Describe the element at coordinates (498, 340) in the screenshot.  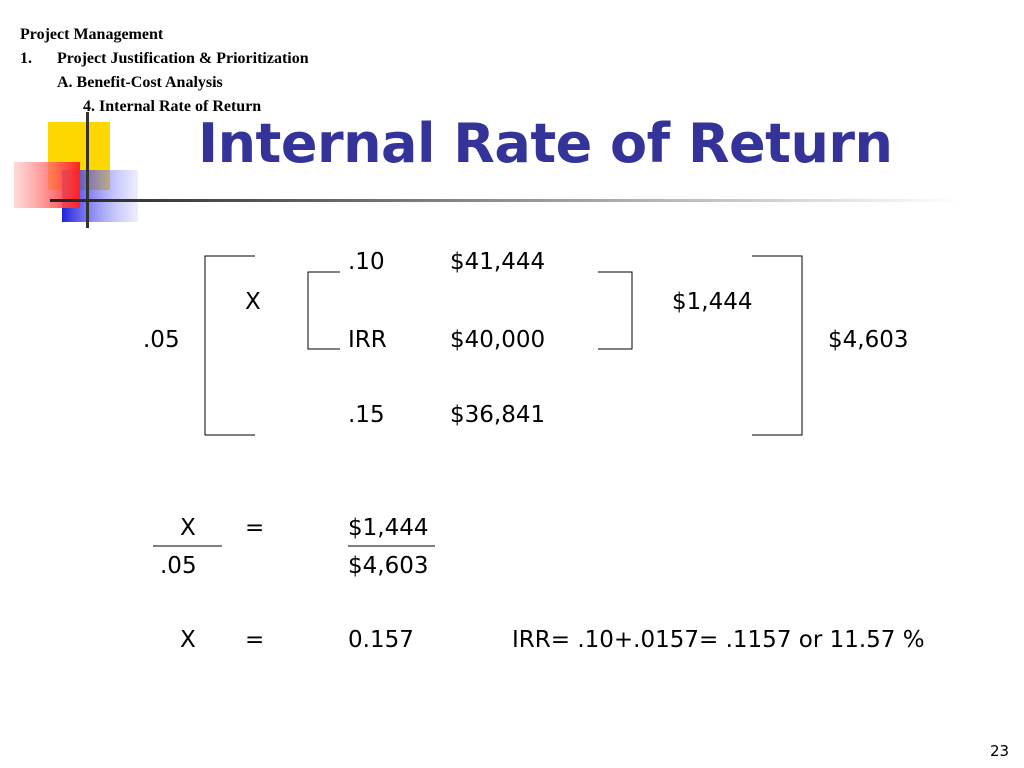
I see `npv: $40,000` at that location.